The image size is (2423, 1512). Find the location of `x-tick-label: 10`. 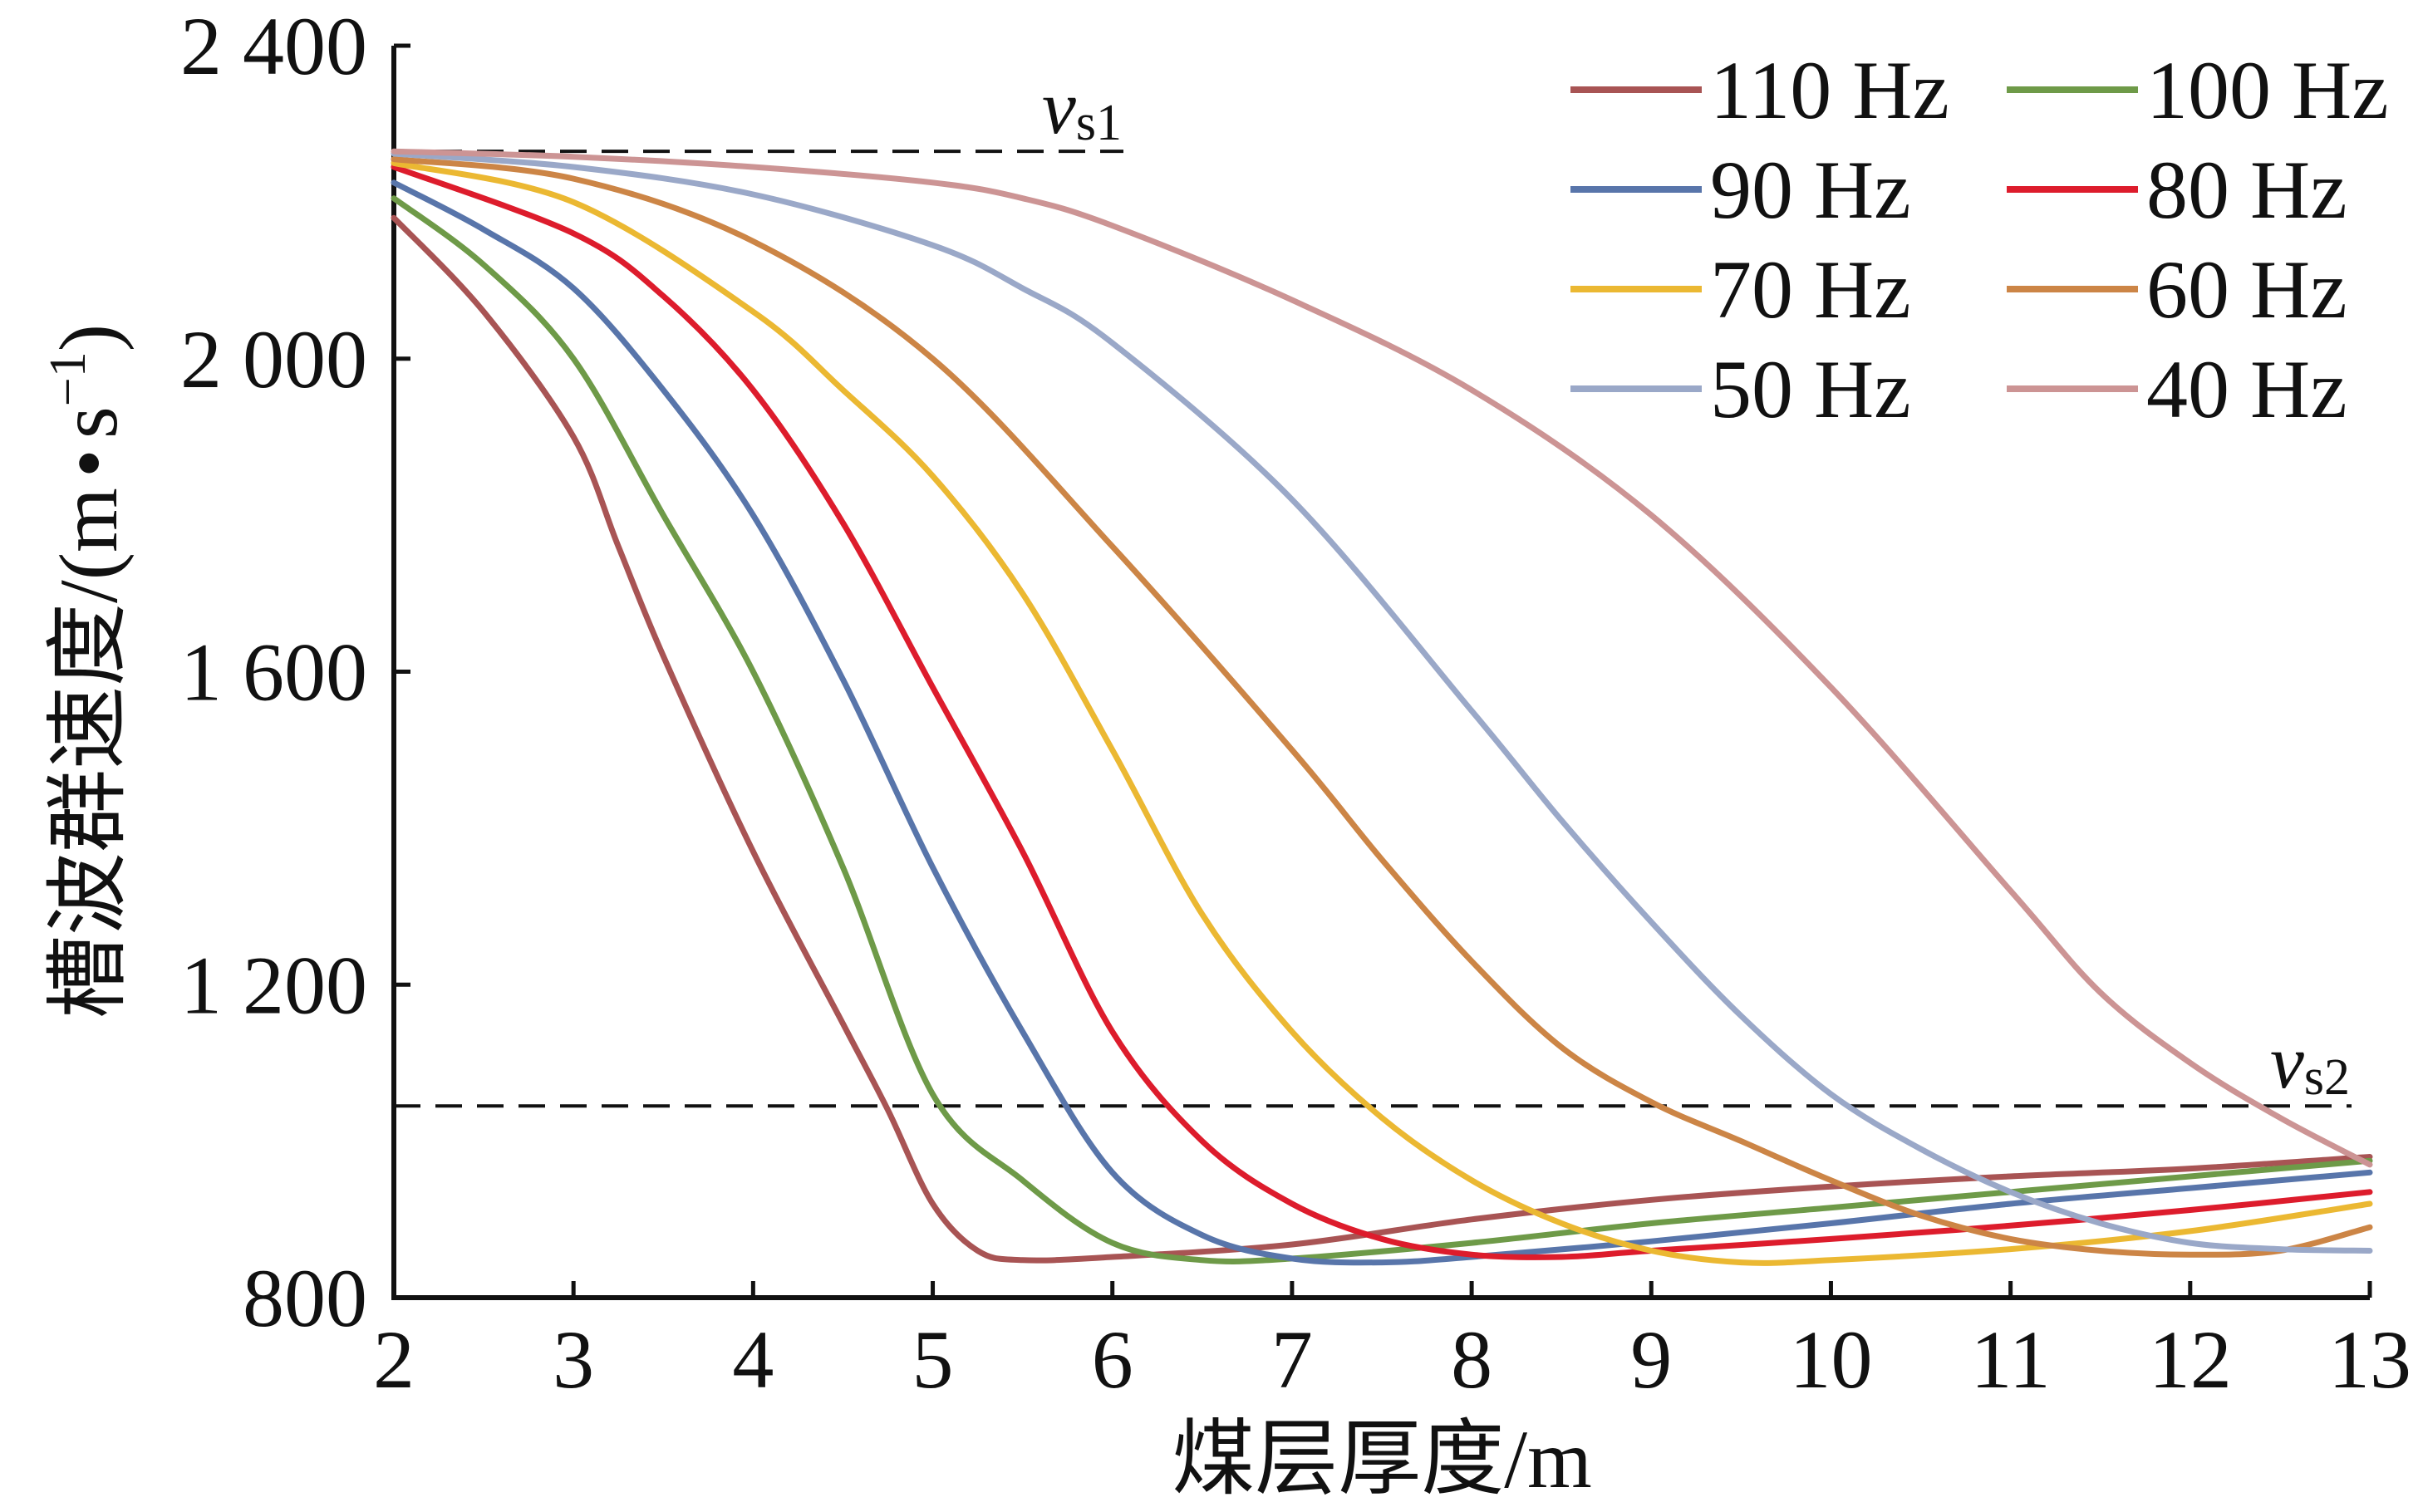

x-tick-label: 10 is located at coordinates (1831, 1359).